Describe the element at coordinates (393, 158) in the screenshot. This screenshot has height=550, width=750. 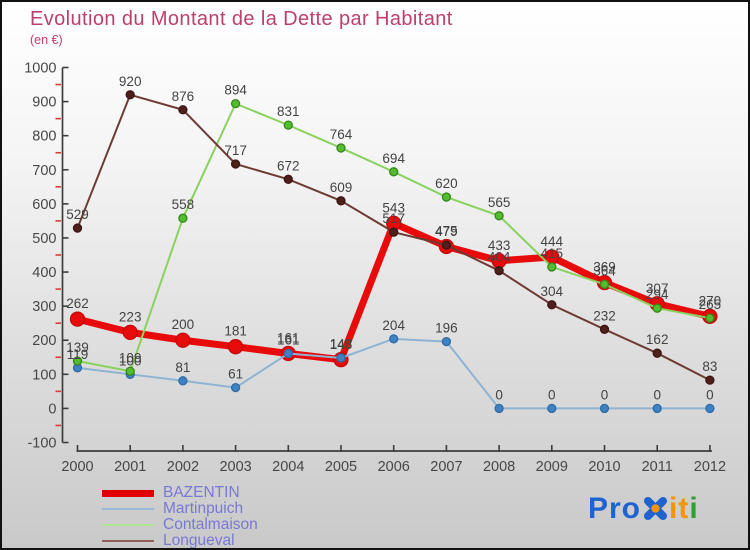
I see `value-label: 694` at that location.